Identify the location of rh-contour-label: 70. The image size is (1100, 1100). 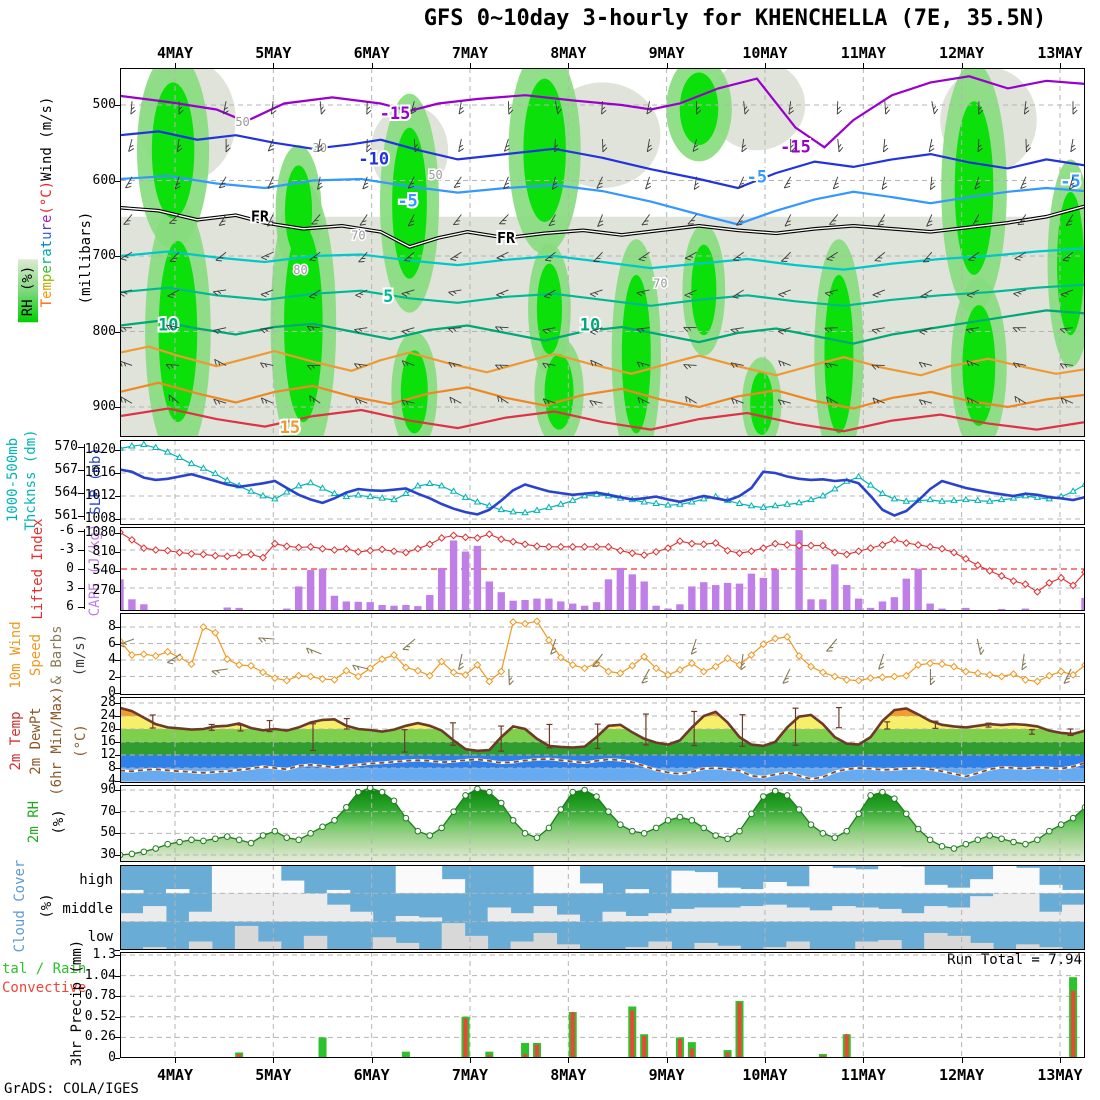
(660, 284).